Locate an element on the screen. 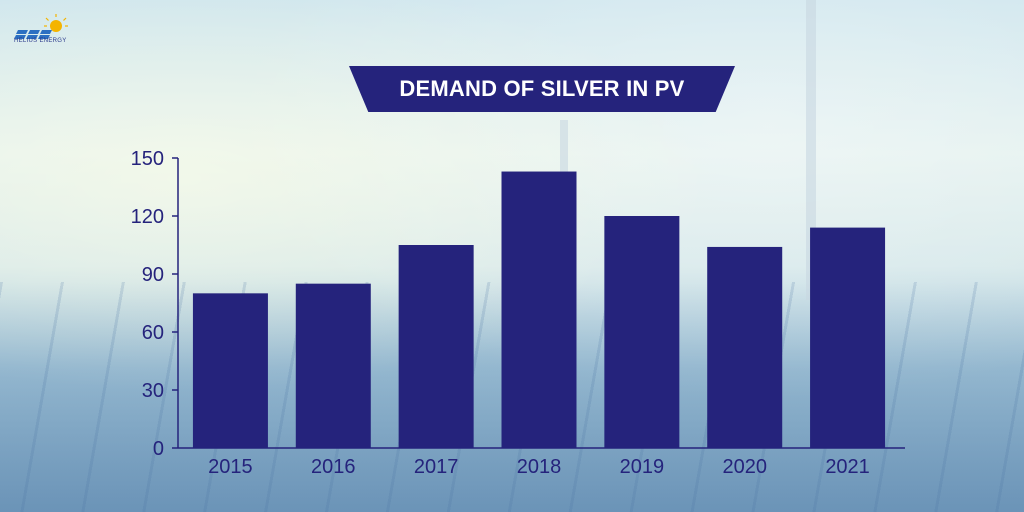  y-tick-label: 30 is located at coordinates (153, 391).